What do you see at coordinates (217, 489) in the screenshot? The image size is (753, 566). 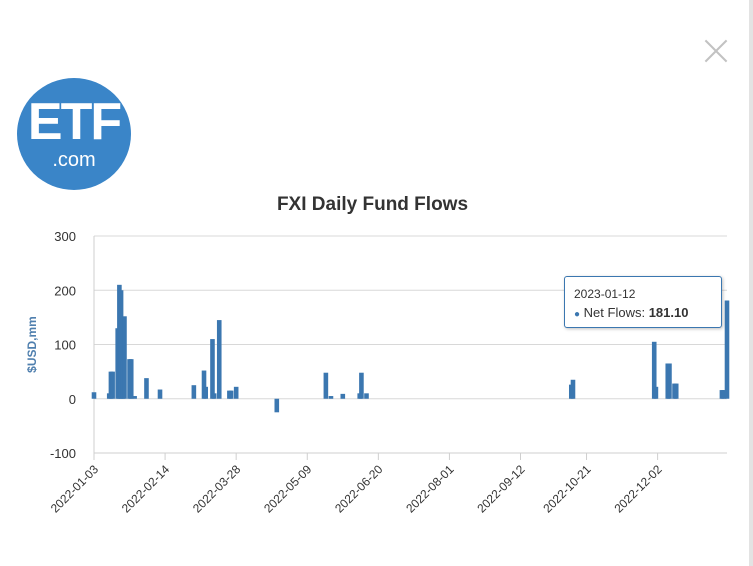 I see `x-tick-label: 2022-03-28` at bounding box center [217, 489].